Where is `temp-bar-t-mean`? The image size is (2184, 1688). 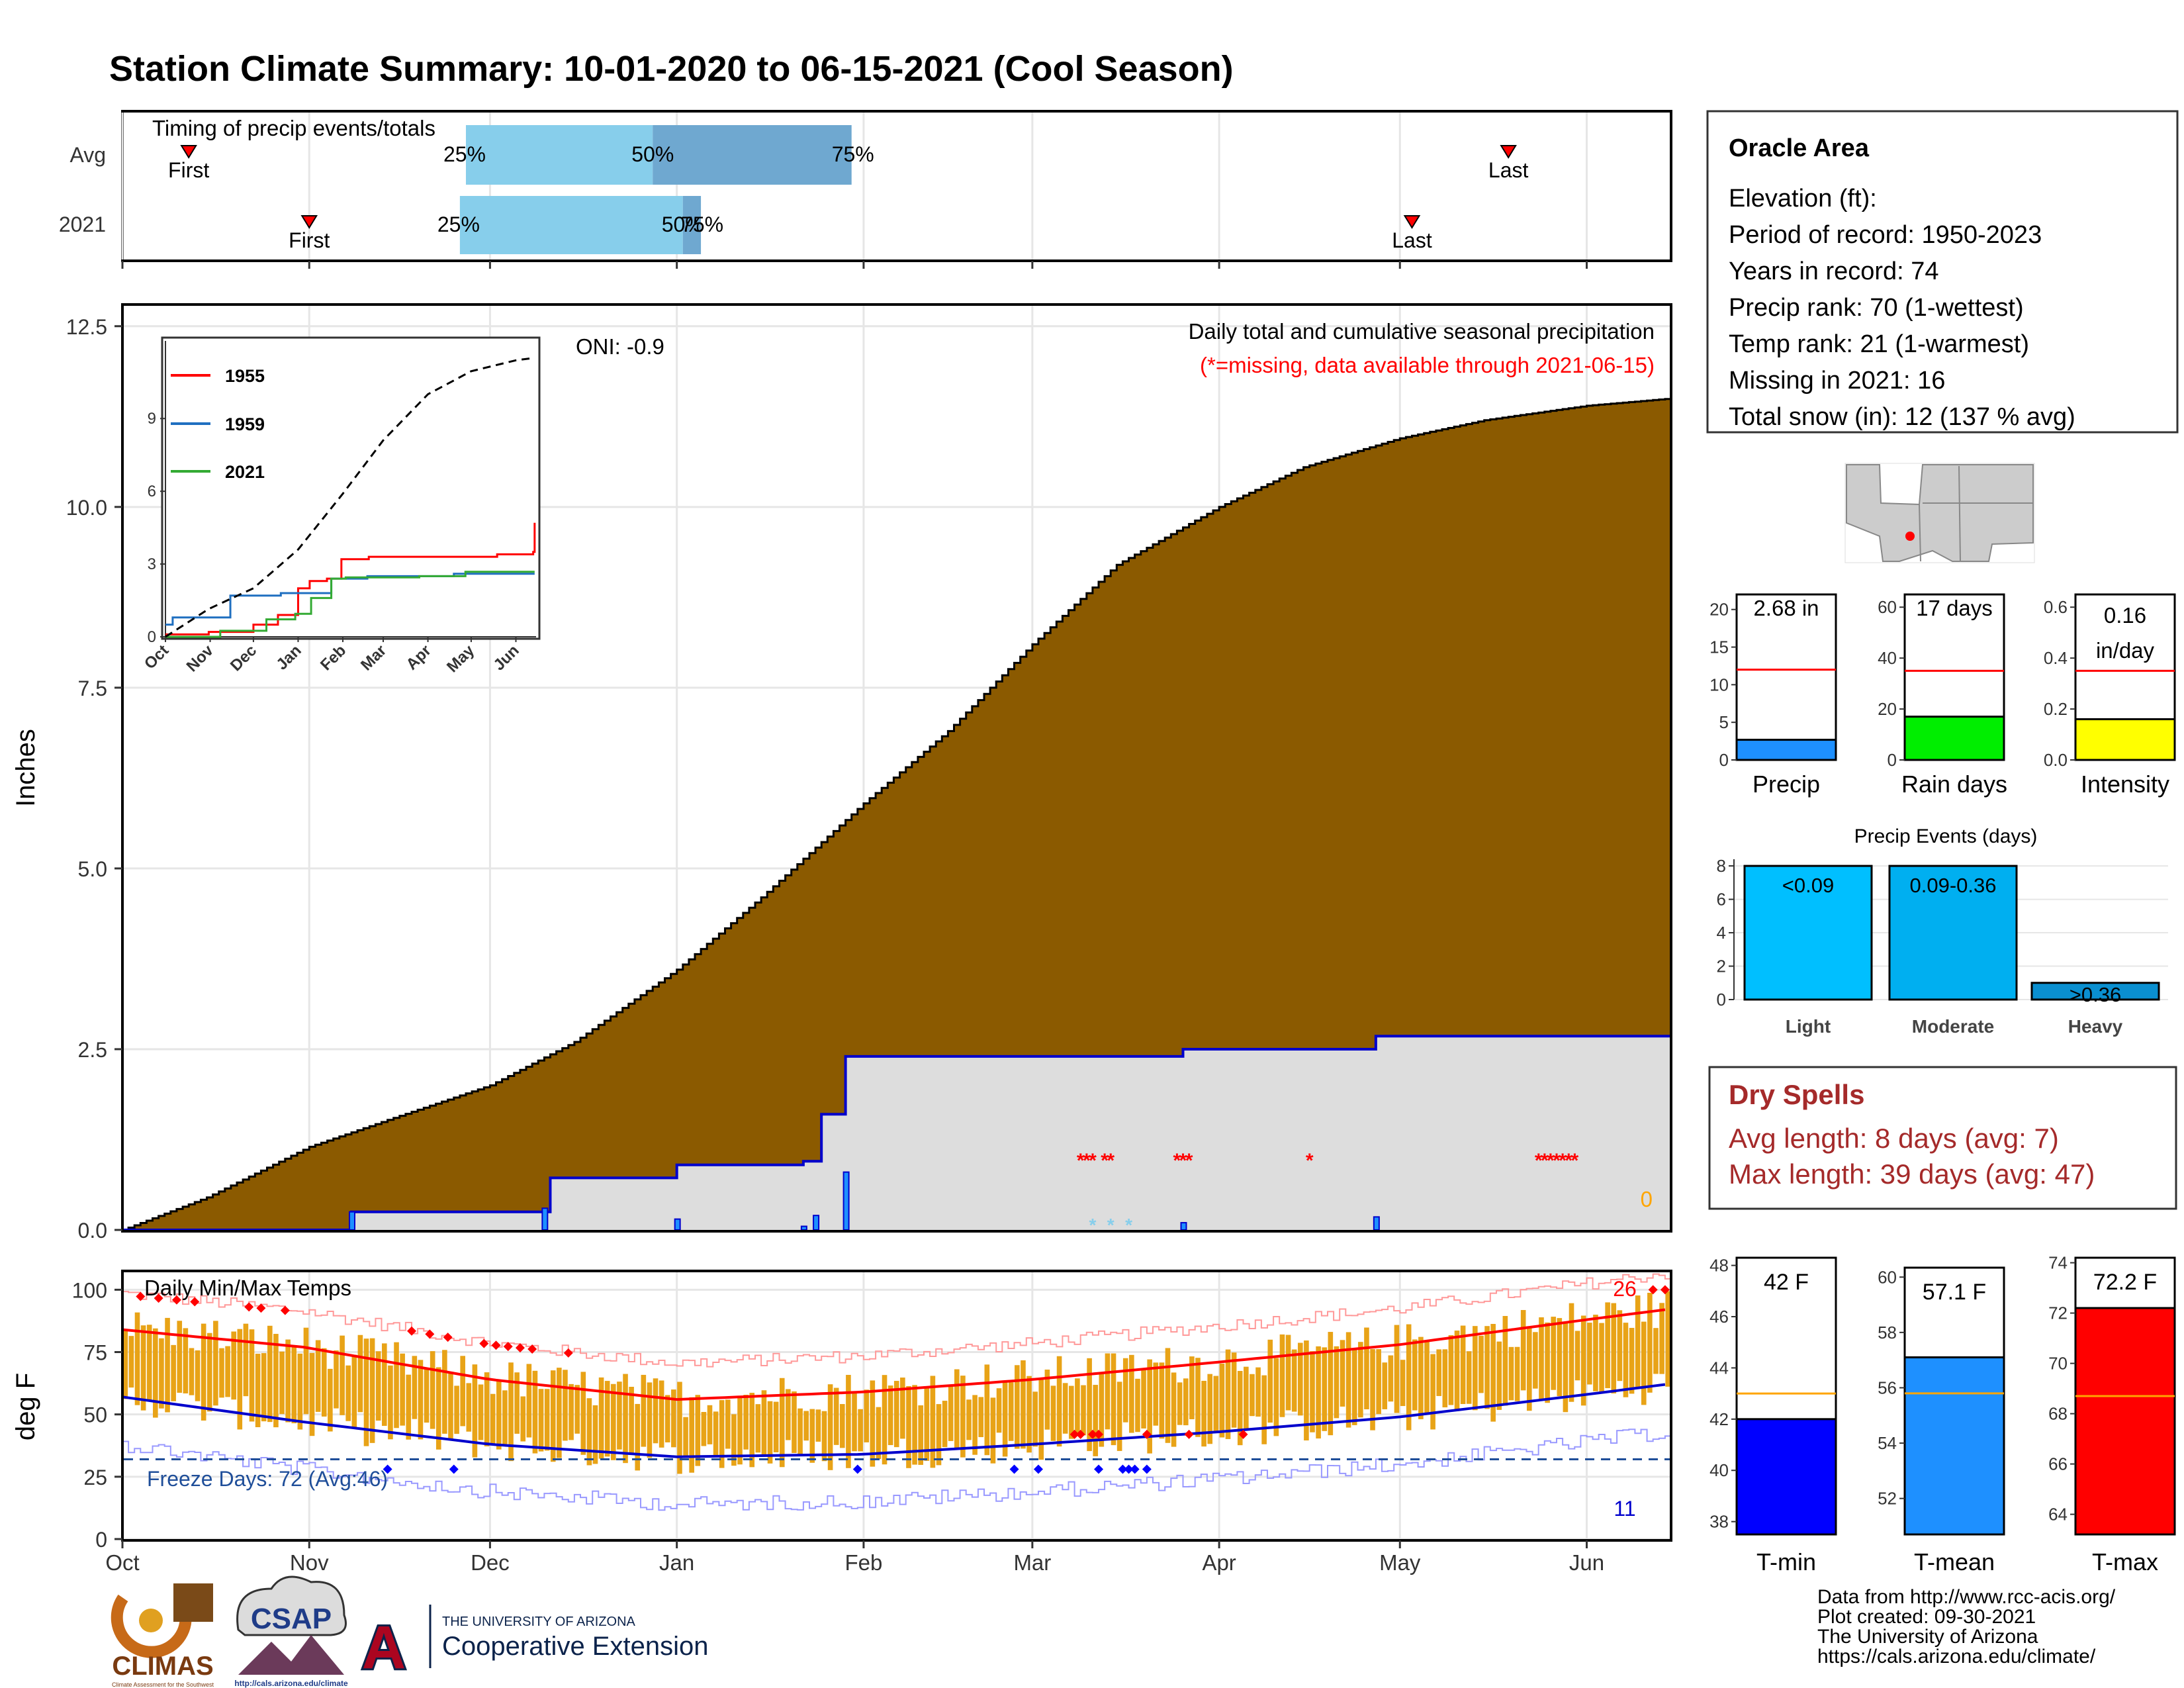 temp-bar-t-mean is located at coordinates (1954, 1446).